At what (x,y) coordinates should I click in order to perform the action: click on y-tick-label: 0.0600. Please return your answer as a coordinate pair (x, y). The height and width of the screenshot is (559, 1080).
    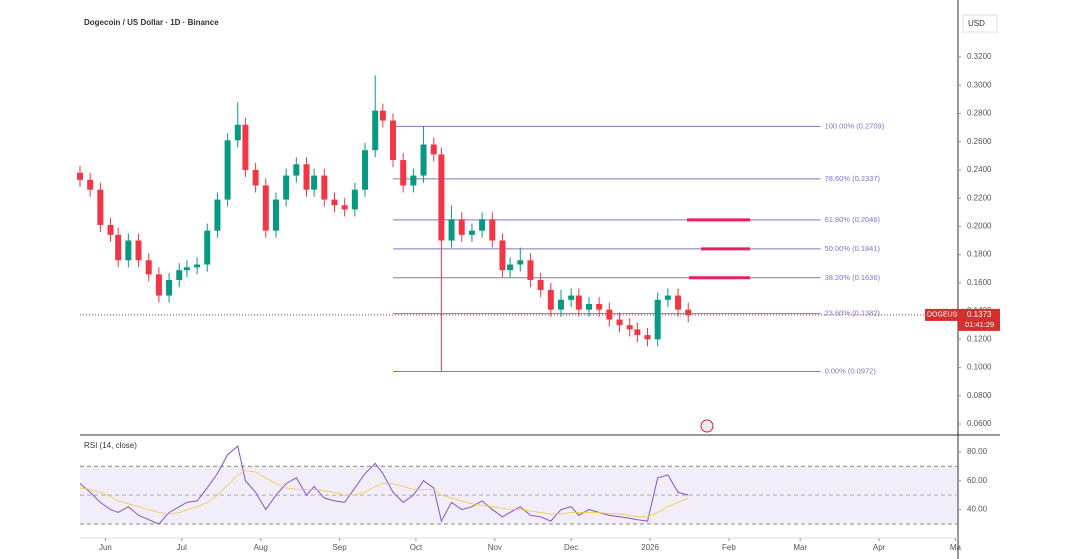
    Looking at the image, I should click on (979, 423).